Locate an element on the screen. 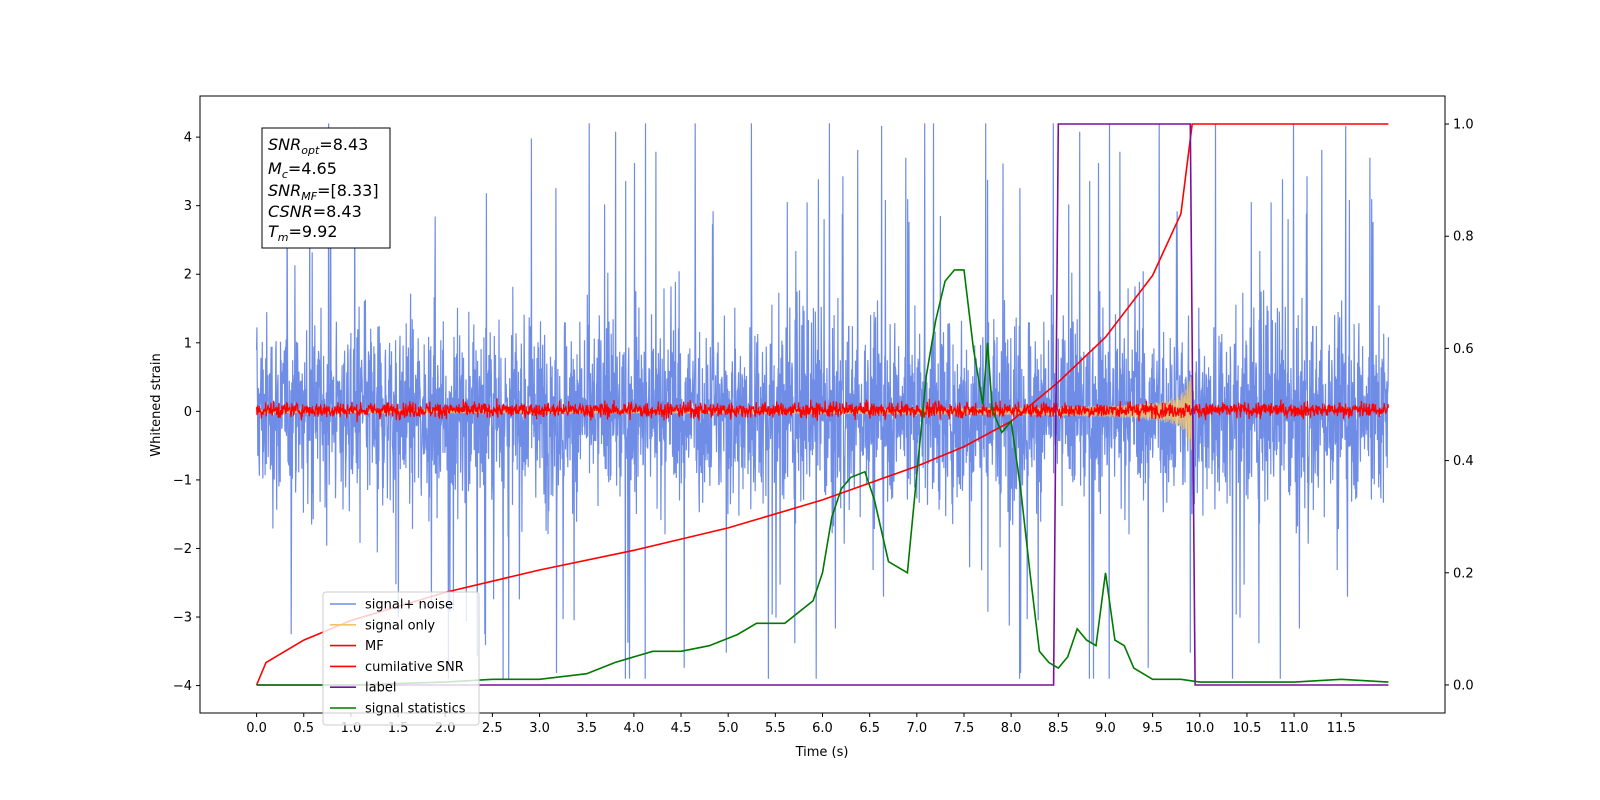 The width and height of the screenshot is (1600, 800). annotation-snr-opt: SNRopt=8.43 is located at coordinates (318, 146).